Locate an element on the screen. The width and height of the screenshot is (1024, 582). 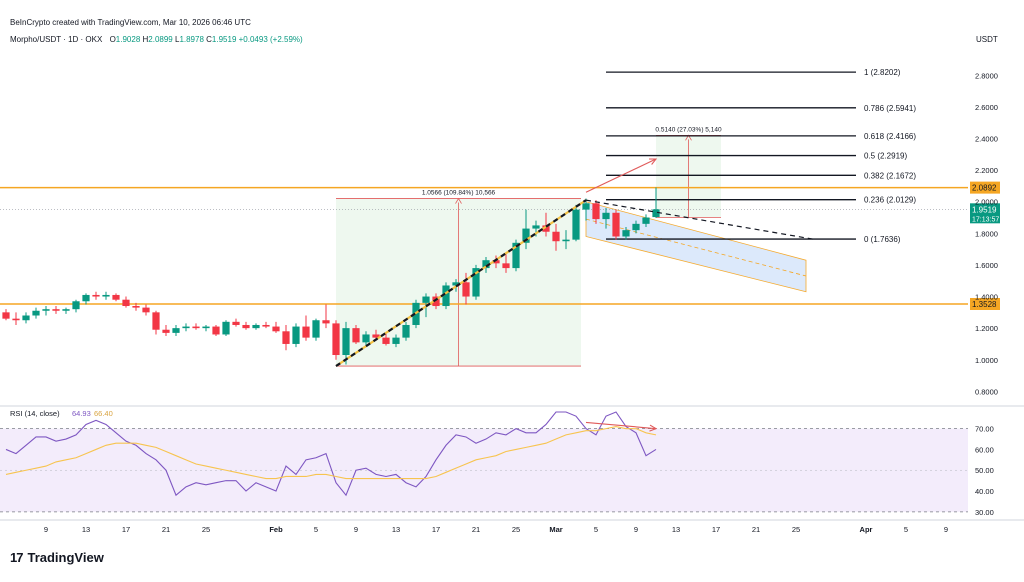
close-value: 1.9519 is located at coordinates (224, 39).